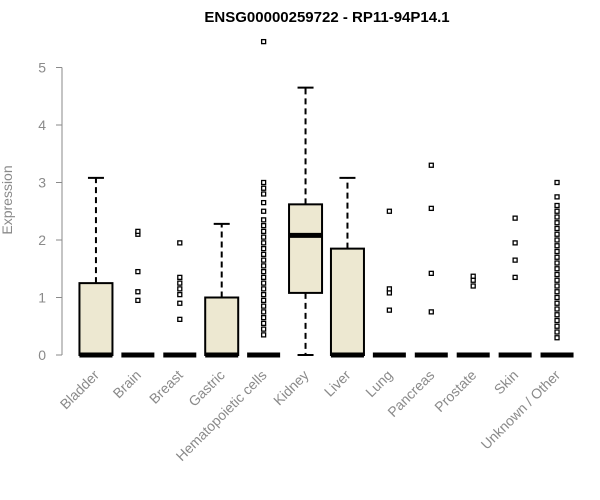 The width and height of the screenshot is (600, 500). I want to click on x-tick-label-breast: Breast, so click(166, 387).